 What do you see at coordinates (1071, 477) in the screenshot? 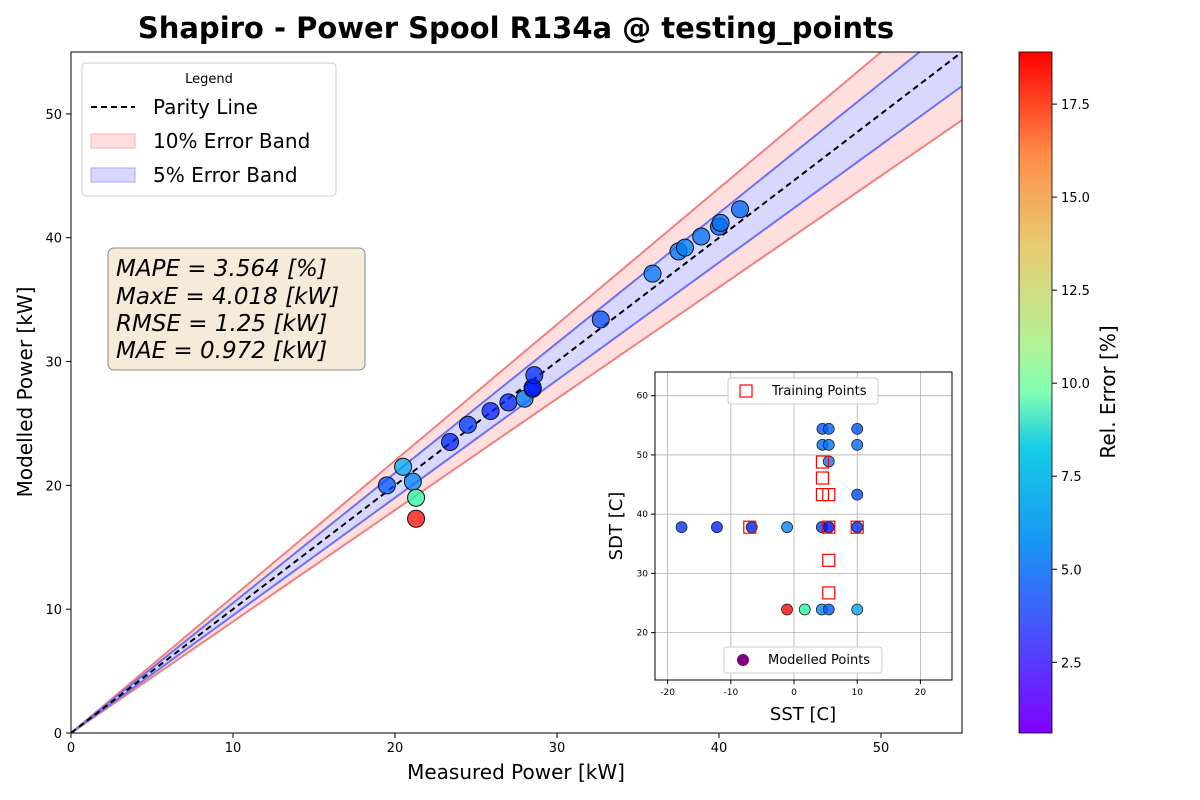
I see `colorbar-tick-label: 7.5` at bounding box center [1071, 477].